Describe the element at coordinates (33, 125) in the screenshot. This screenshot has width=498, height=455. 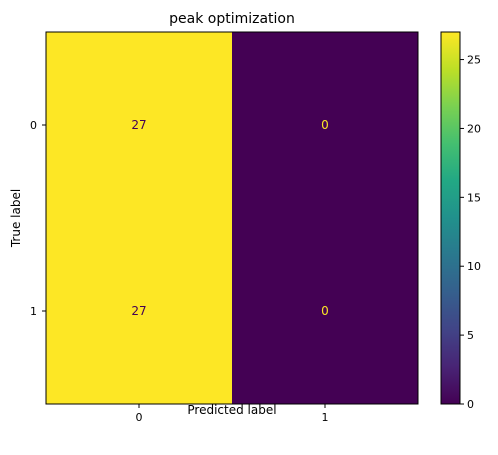
I see `y-tick-label: 0` at that location.